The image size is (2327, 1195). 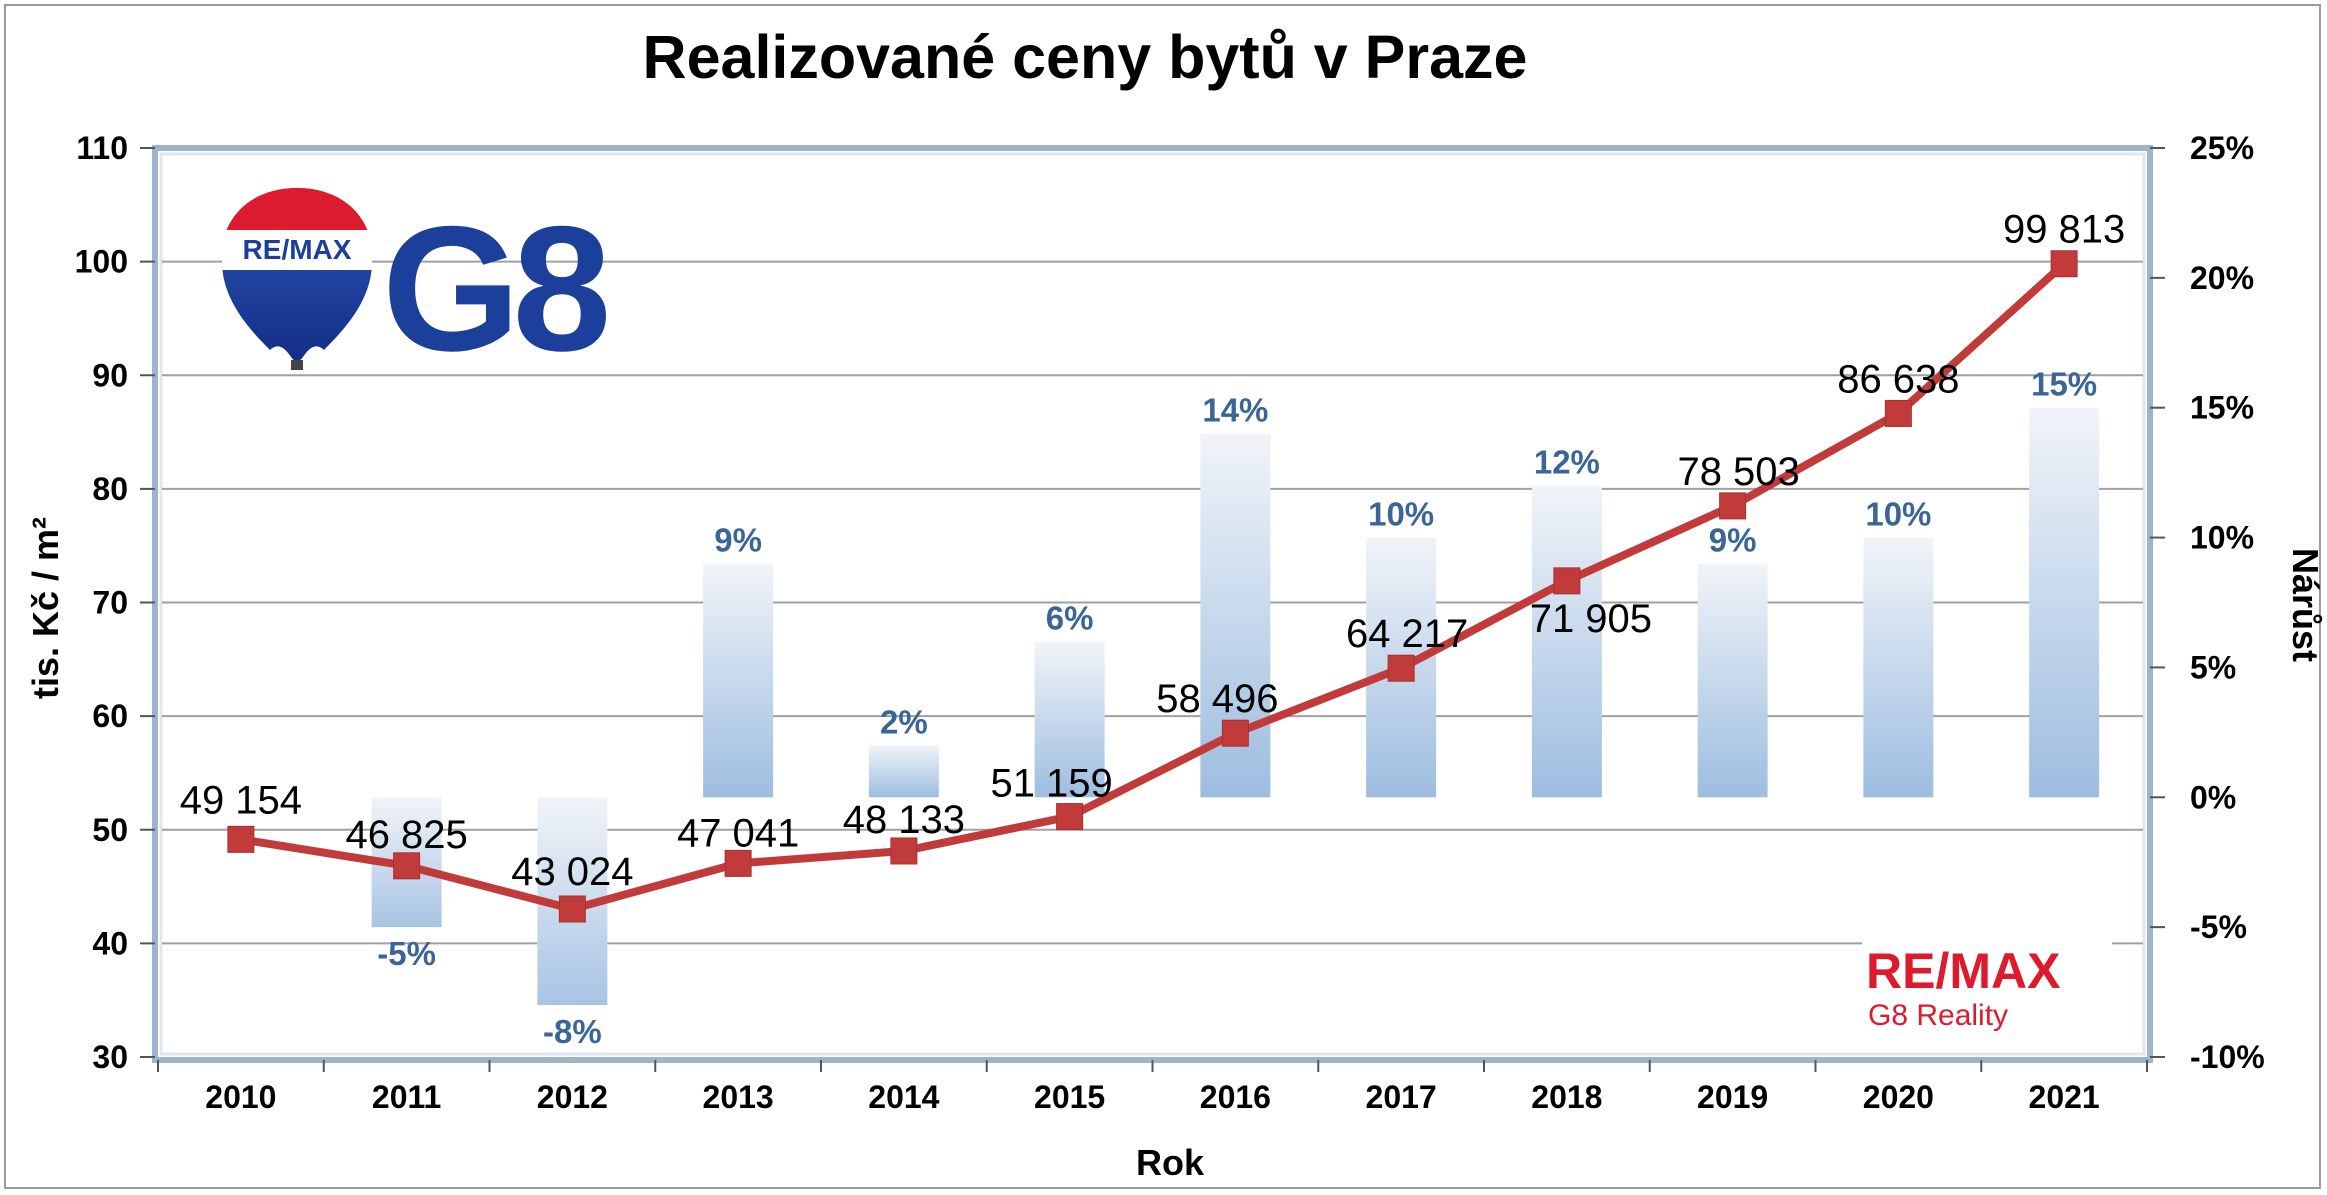 I want to click on x-tick-label: 2012, so click(x=572, y=1097).